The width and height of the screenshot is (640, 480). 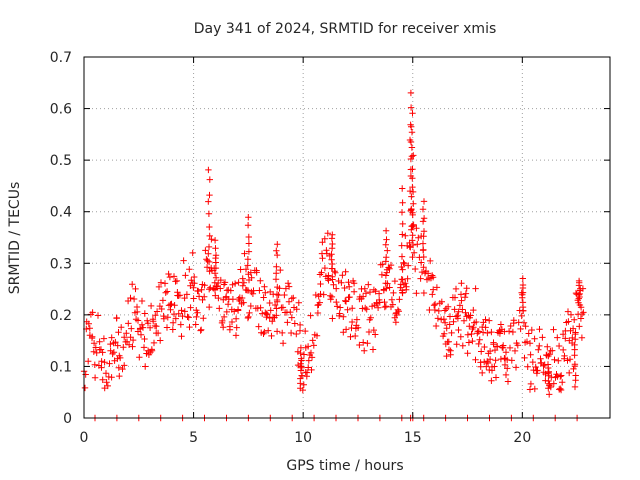 I want to click on y-tick-label: 0.4, so click(x=61, y=213).